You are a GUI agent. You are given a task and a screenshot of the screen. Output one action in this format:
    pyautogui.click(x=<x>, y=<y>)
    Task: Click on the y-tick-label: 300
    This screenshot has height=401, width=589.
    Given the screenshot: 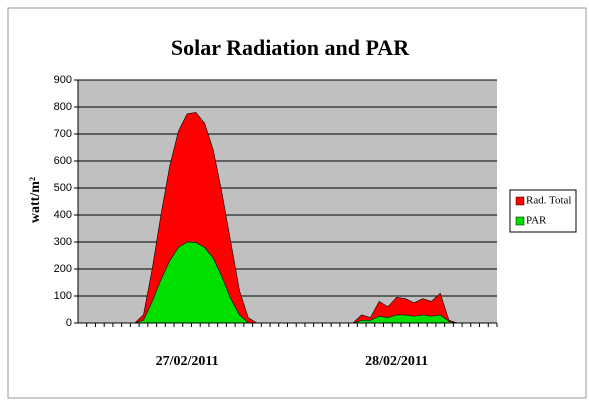 What is the action you would take?
    pyautogui.click(x=63, y=242)
    